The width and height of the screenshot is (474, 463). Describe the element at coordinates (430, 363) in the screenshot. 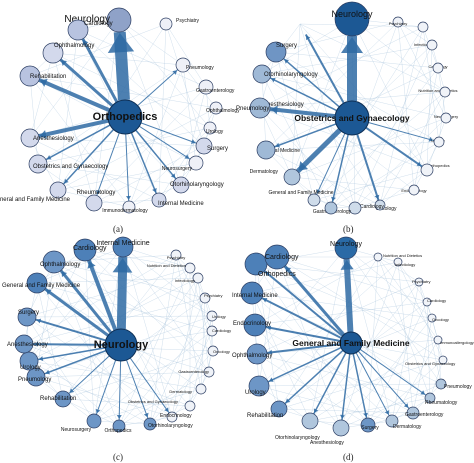

I see `node-label: Obstetrics and Gynaecology` at that location.